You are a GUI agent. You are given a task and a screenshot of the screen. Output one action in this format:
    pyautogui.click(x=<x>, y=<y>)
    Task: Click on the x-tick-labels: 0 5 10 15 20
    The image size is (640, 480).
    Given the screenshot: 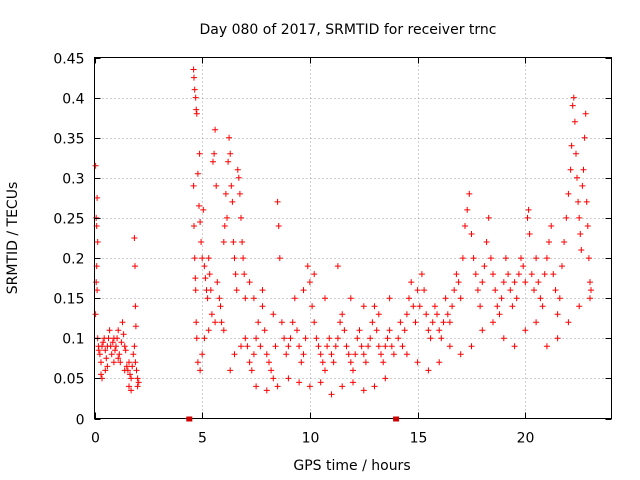 What is the action you would take?
    pyautogui.click(x=312, y=439)
    